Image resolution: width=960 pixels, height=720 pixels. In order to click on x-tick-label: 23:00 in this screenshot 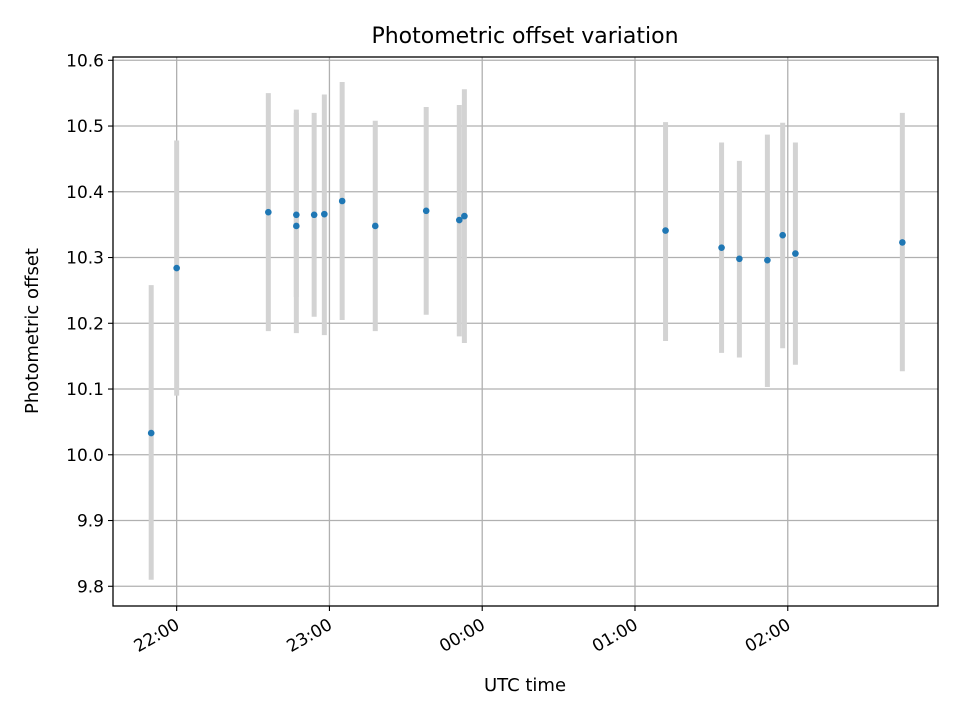, I will do `click(309, 636)`.